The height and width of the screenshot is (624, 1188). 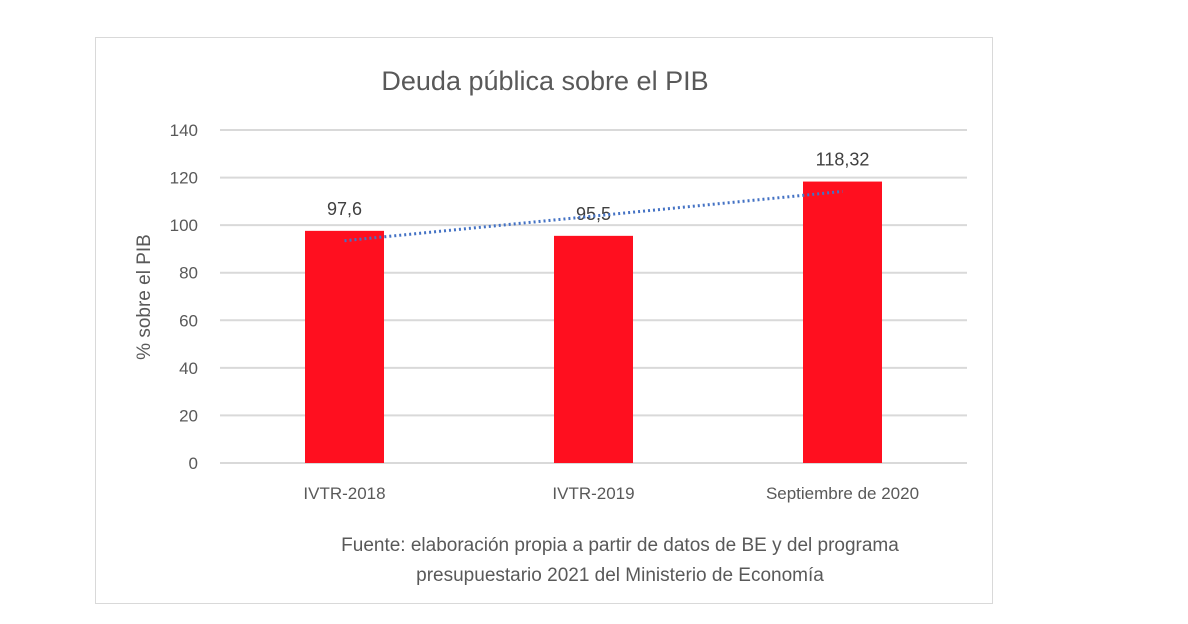 What do you see at coordinates (544, 81) in the screenshot?
I see `chart-title: Deuda pública sobre el PIB` at bounding box center [544, 81].